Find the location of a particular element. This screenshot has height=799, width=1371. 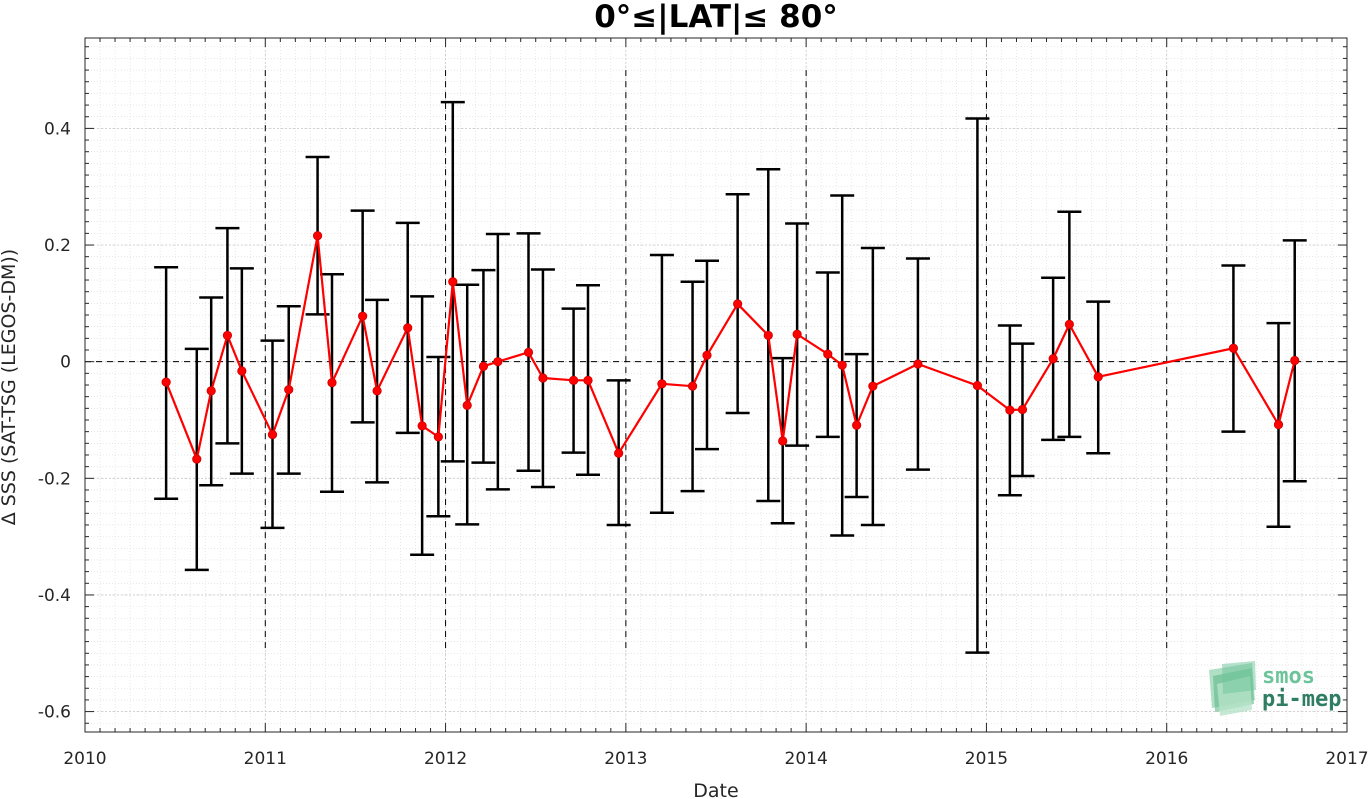

logo-text-smos: smos is located at coordinates (1288, 676).